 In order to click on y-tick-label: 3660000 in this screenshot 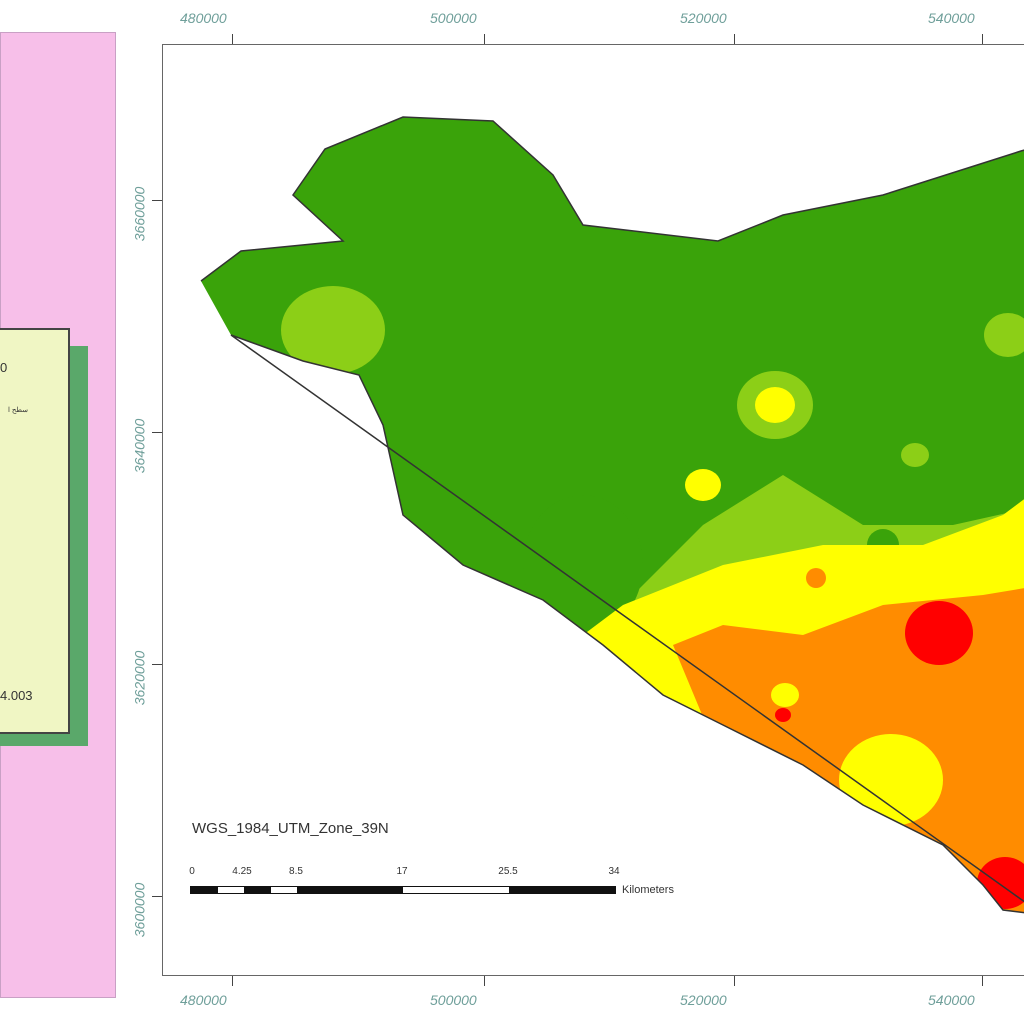, I will do `click(139, 214)`.